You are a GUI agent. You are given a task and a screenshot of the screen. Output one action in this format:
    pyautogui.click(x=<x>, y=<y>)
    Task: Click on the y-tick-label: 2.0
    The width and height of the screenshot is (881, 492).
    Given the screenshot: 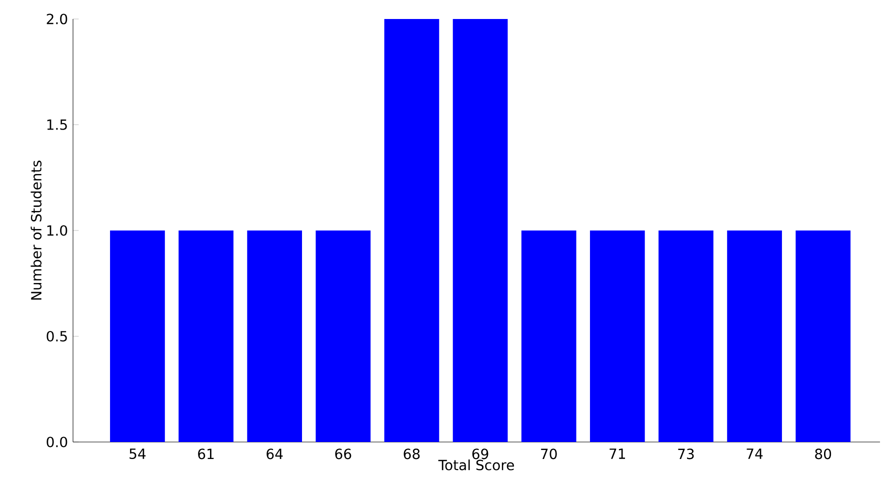 What is the action you would take?
    pyautogui.click(x=57, y=19)
    